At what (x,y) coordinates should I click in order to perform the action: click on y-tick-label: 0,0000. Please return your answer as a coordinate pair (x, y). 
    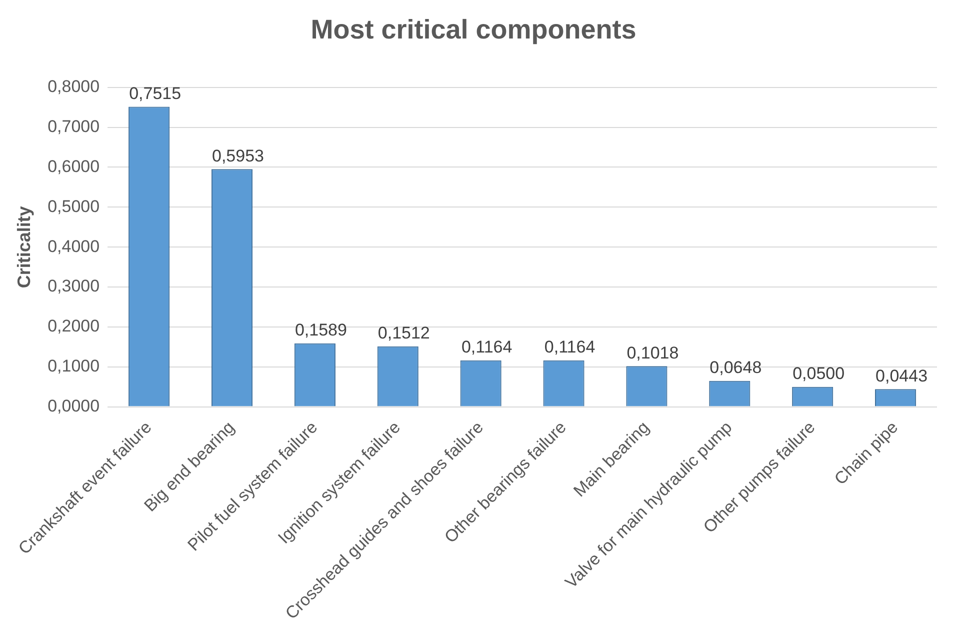
    Looking at the image, I should click on (74, 406).